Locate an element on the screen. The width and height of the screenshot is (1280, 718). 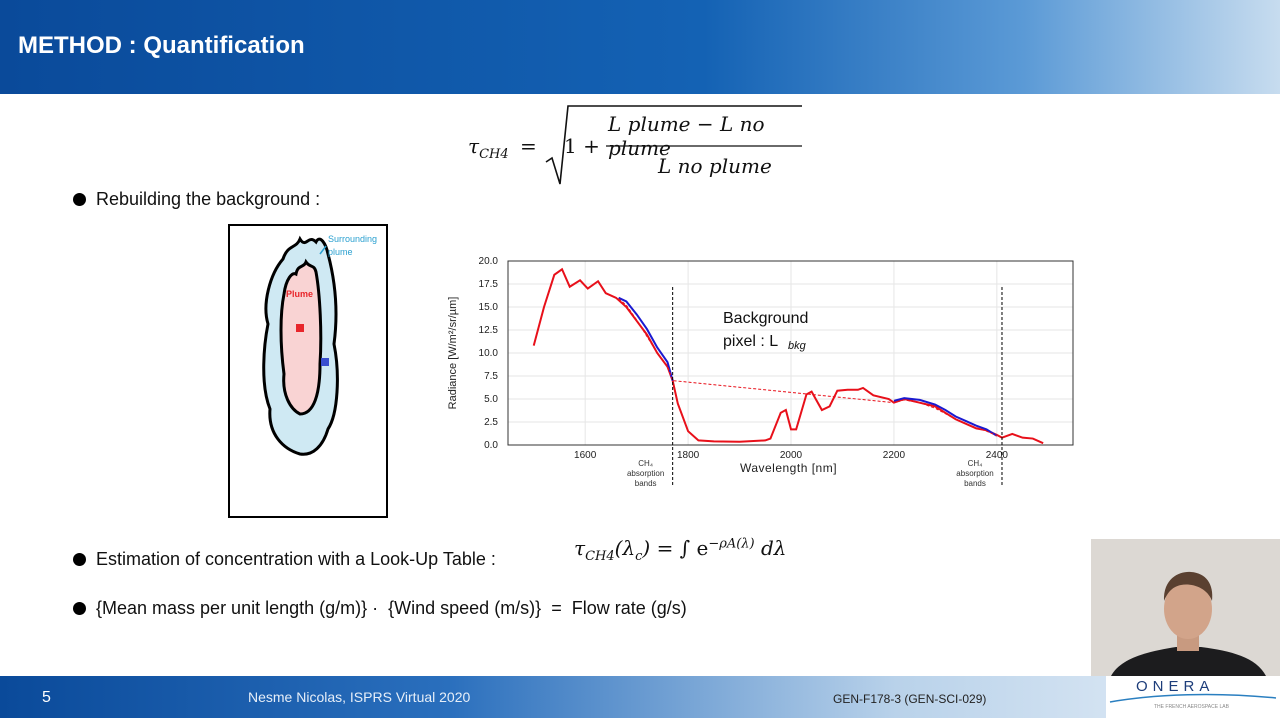
page-number: 5 is located at coordinates (46, 697).